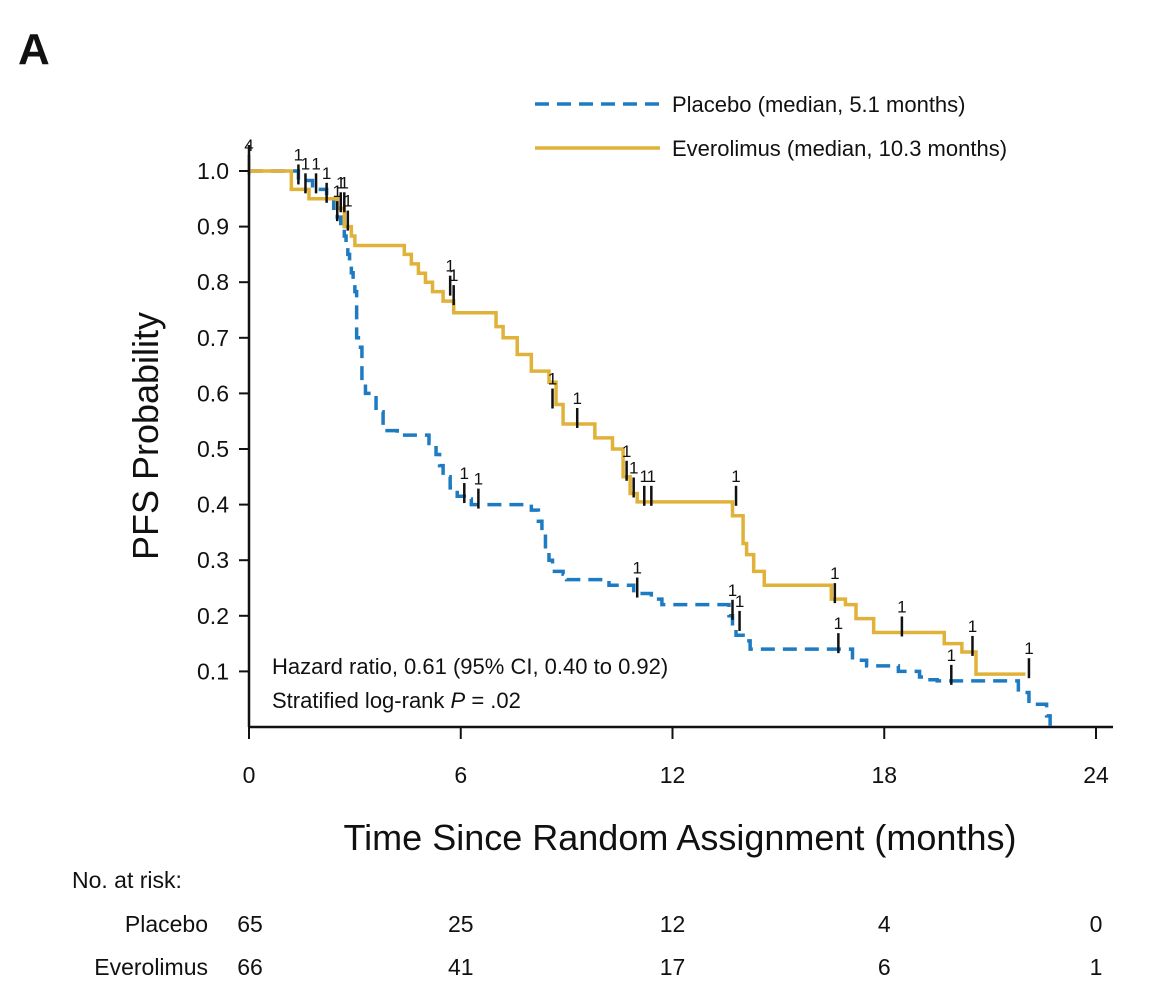 The height and width of the screenshot is (992, 1152). What do you see at coordinates (166, 924) in the screenshot?
I see `at-risk-label-placebo: Placebo` at bounding box center [166, 924].